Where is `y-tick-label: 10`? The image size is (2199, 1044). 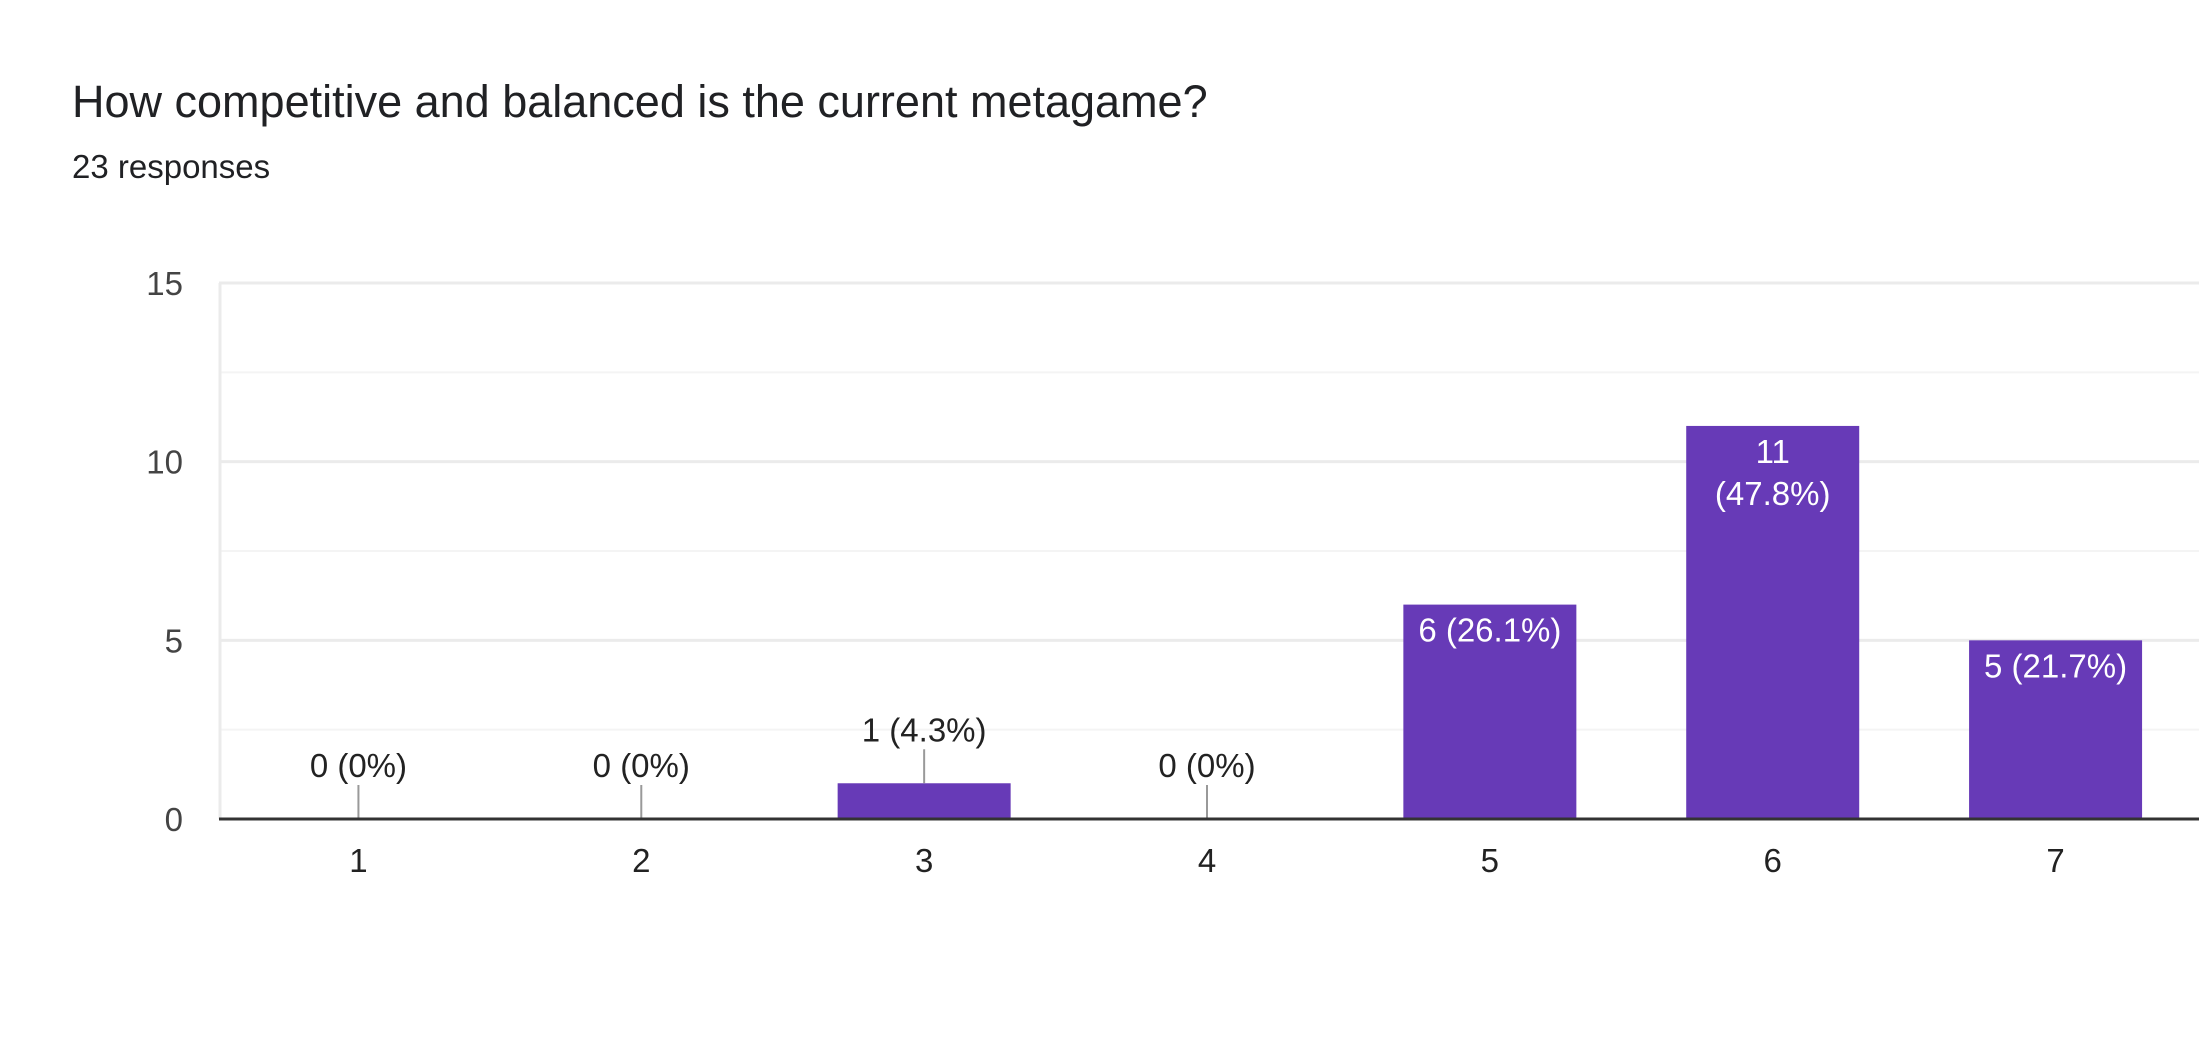
y-tick-label: 10 is located at coordinates (164, 462).